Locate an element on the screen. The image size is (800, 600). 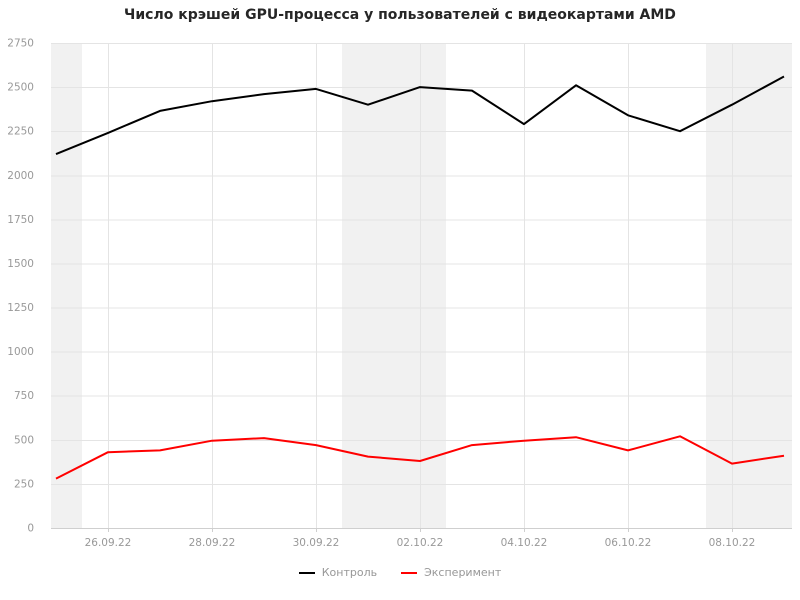
legend-label-experiment: Эксперимент is located at coordinates (463, 572).